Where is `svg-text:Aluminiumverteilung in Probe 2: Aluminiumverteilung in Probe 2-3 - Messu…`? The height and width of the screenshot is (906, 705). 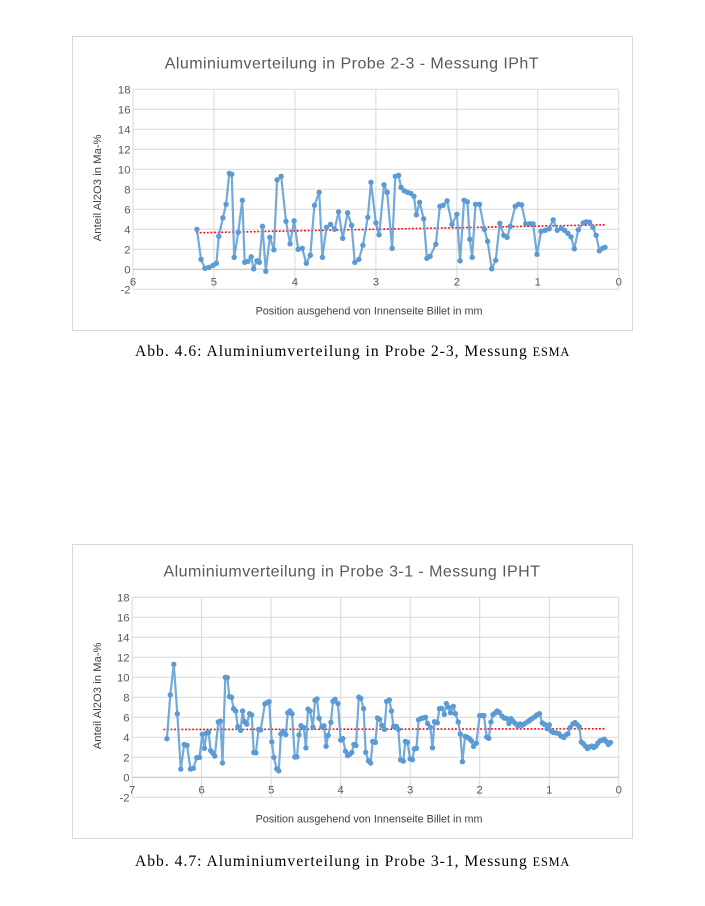
svg-text:Aluminiumverteilung in Probe 2: Aluminiumverteilung in Probe 2-3 - Messu… is located at coordinates (352, 64).